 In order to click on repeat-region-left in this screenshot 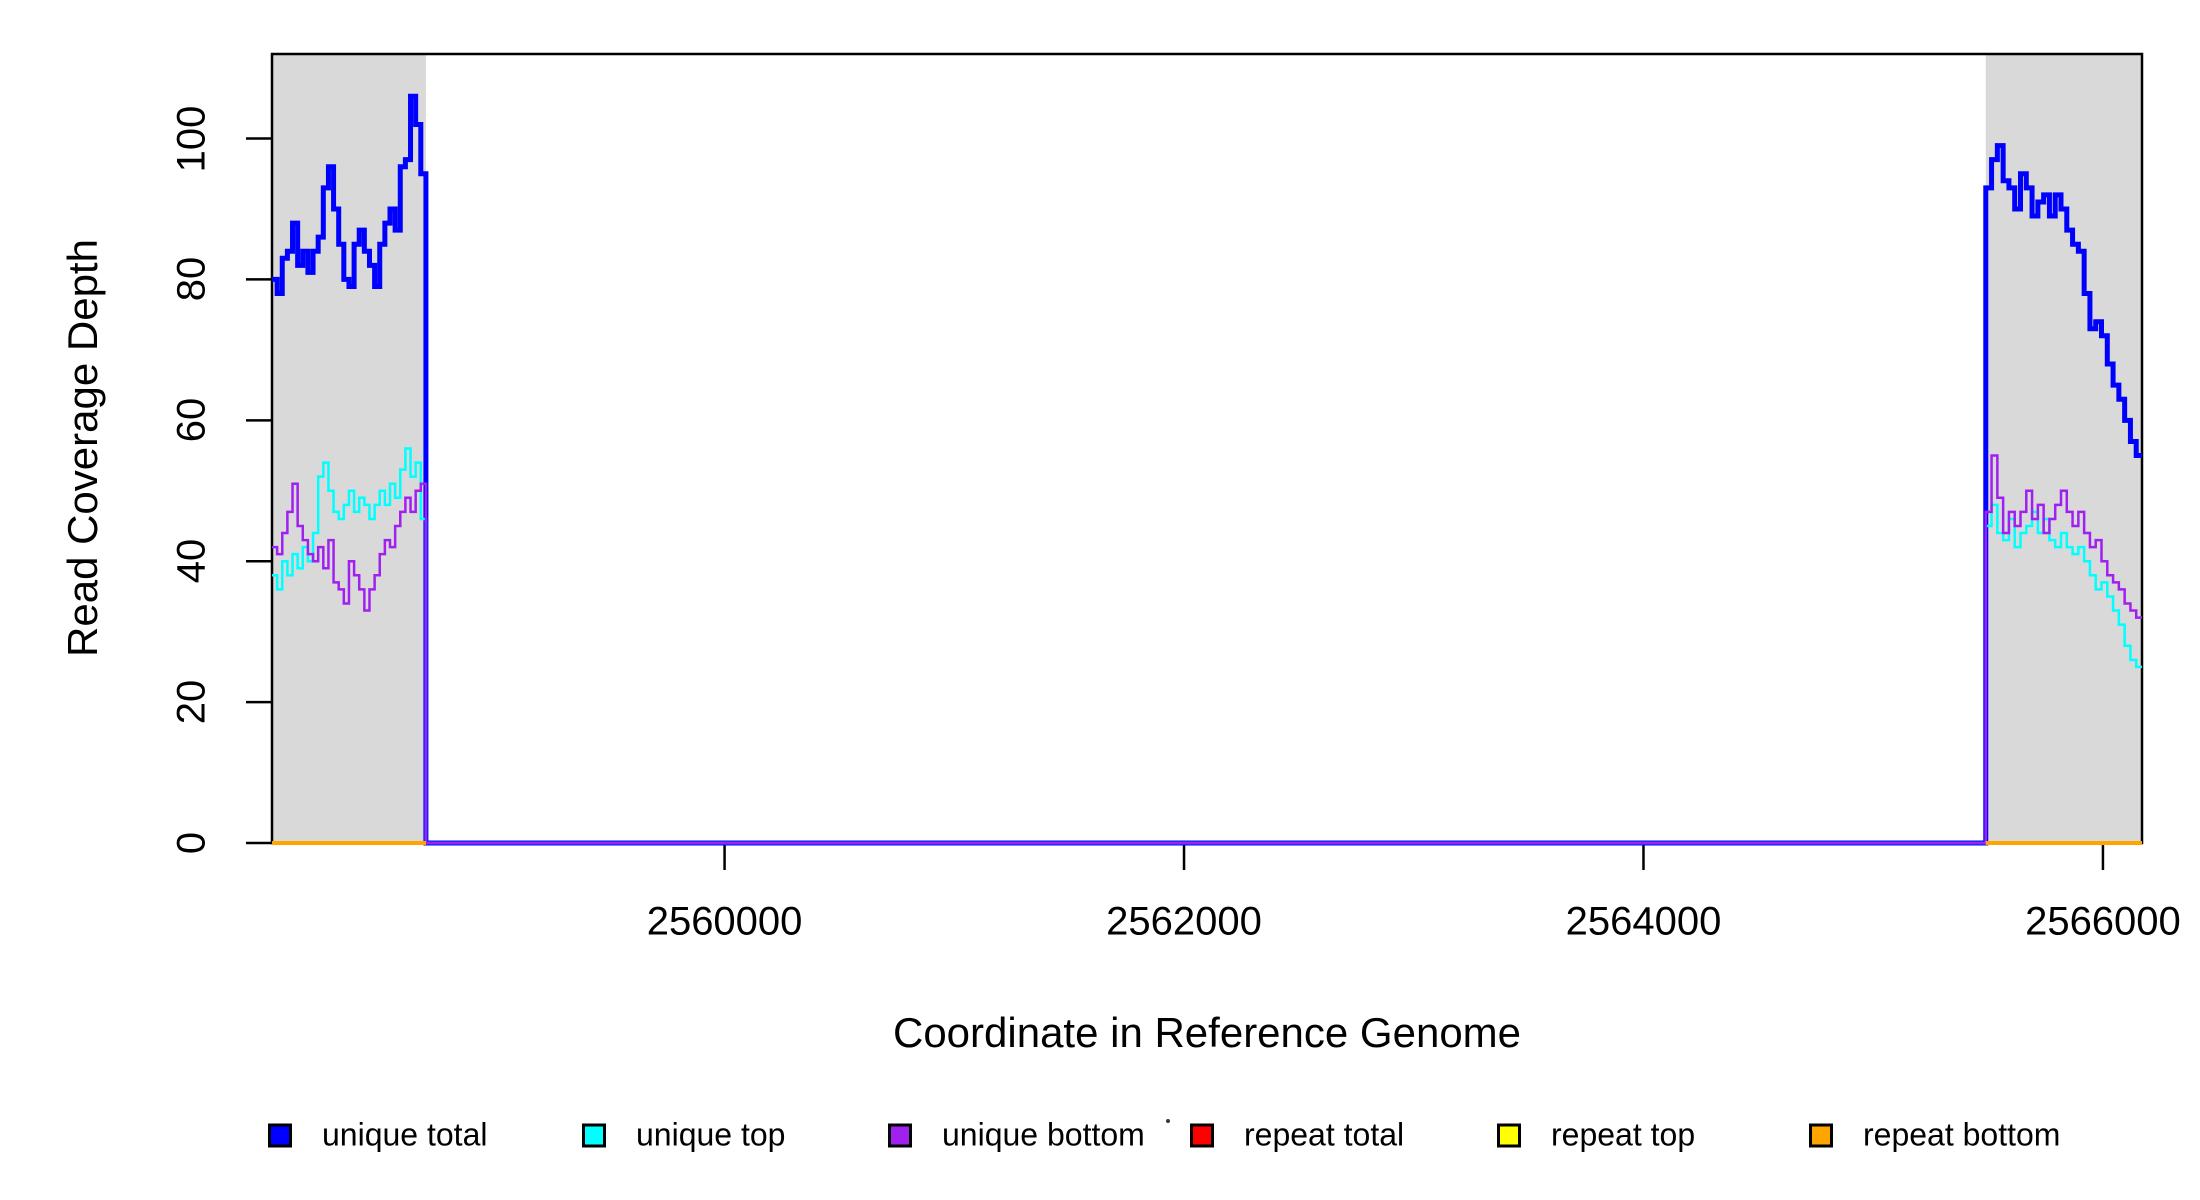, I will do `click(349, 448)`.